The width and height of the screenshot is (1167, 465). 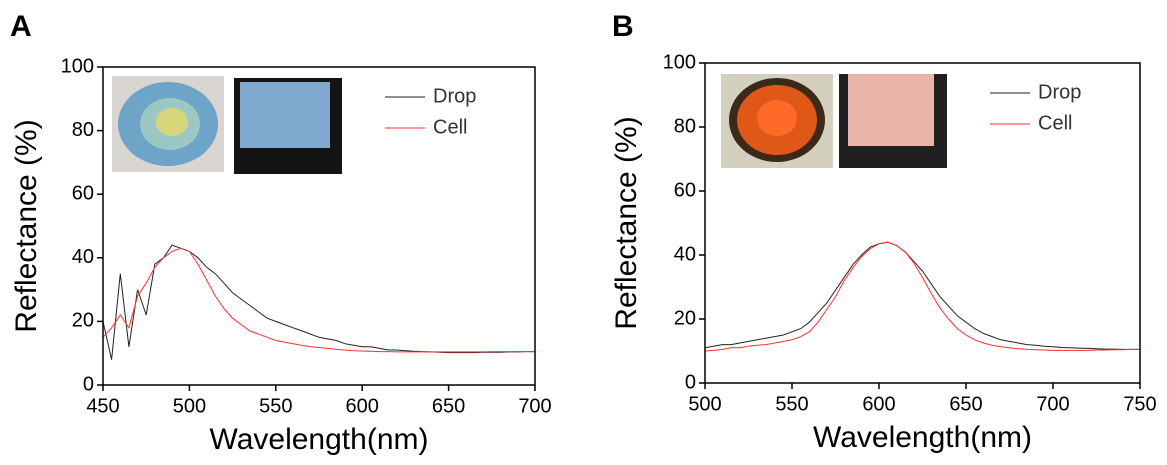 I want to click on inset-photos-a, so click(x=227, y=125).